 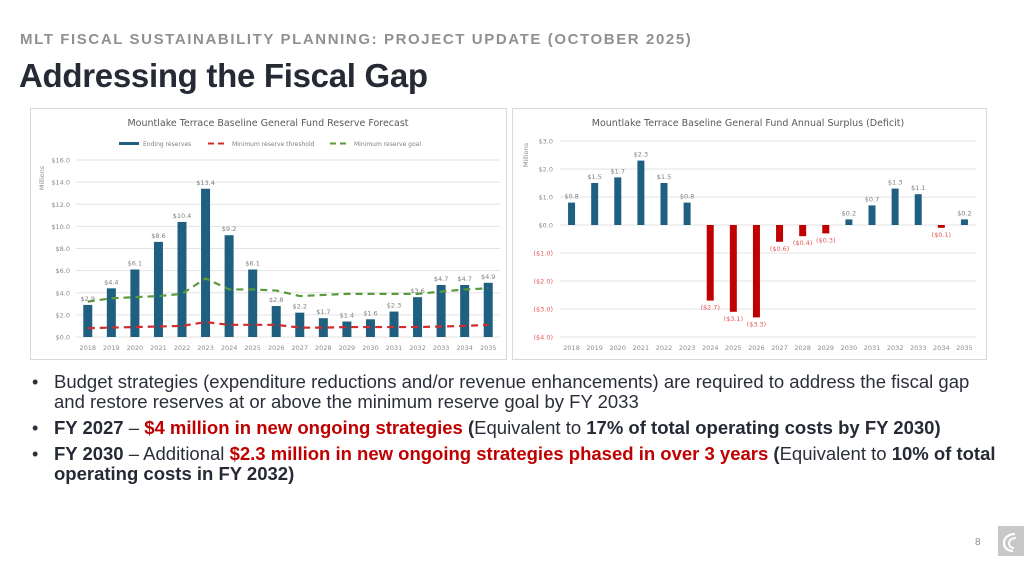 What do you see at coordinates (158, 236) in the screenshot?
I see `chart1-data-label: $8.6` at bounding box center [158, 236].